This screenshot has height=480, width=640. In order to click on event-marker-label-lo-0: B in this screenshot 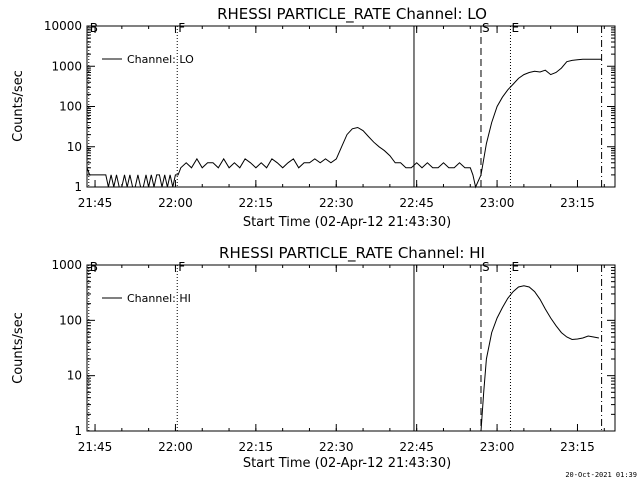, I will do `click(94, 28)`.